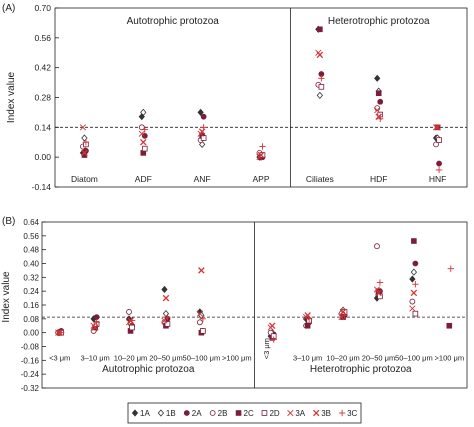  I want to click on legend-box, so click(244, 413).